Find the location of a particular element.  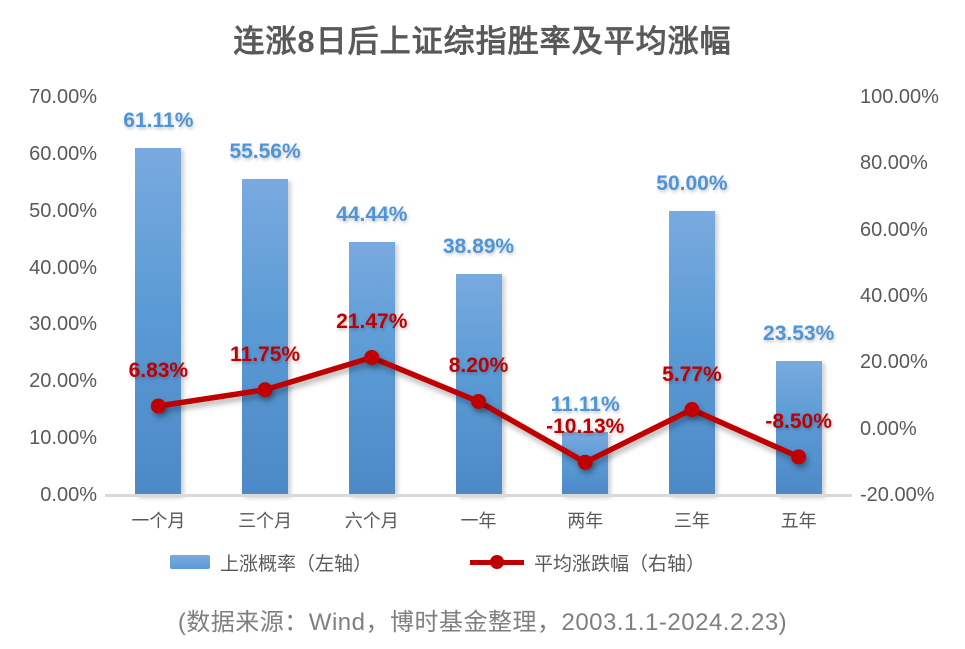

right-axis-tick: 20.00% is located at coordinates (894, 362).